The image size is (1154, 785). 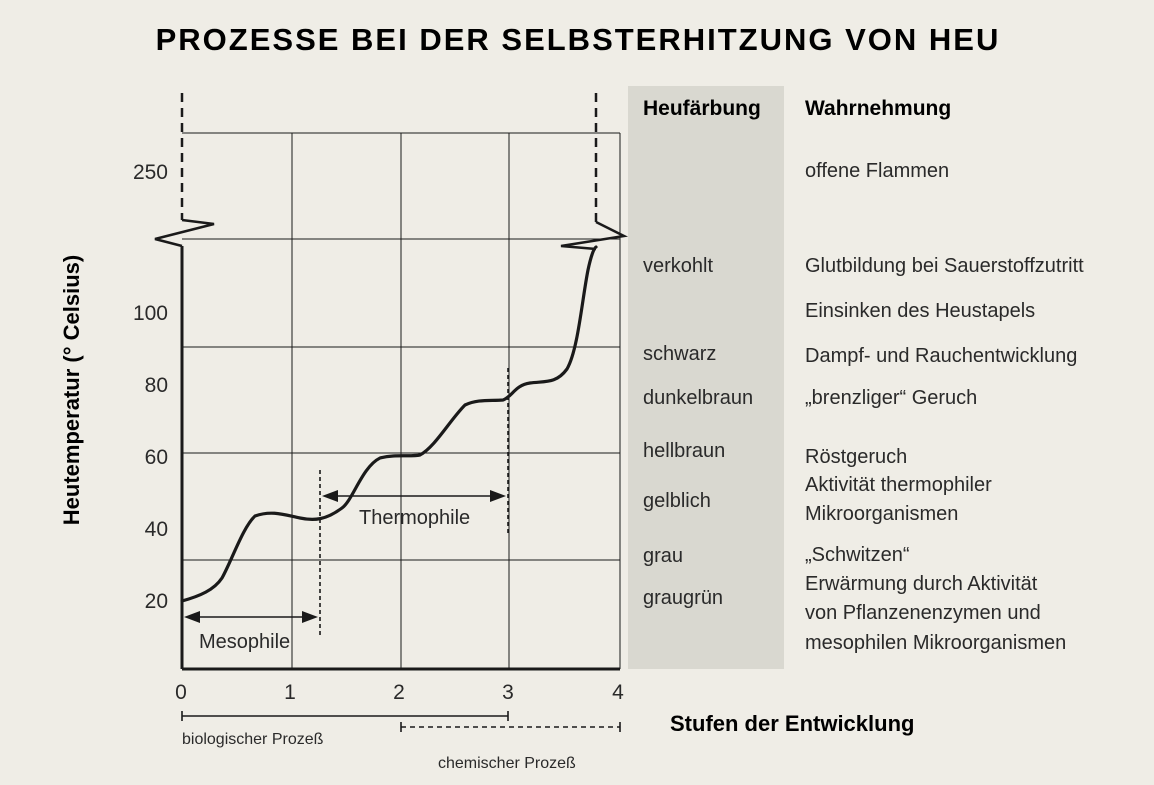 What do you see at coordinates (156, 529) in the screenshot?
I see `y-tick-40: 40` at bounding box center [156, 529].